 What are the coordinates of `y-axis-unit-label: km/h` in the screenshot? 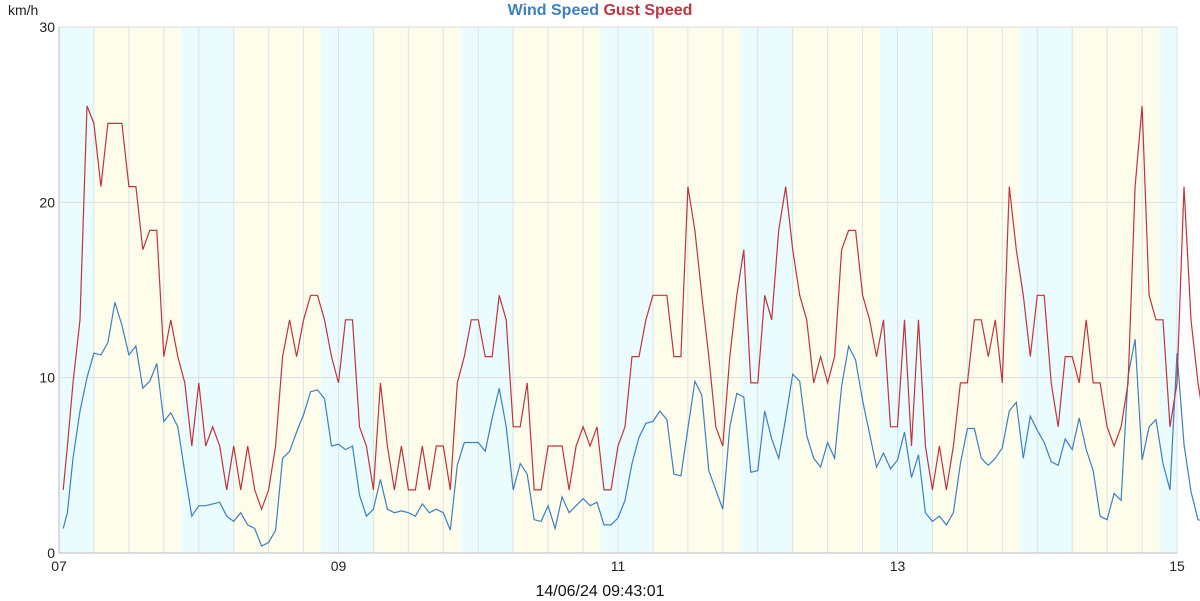 It's located at (23, 10).